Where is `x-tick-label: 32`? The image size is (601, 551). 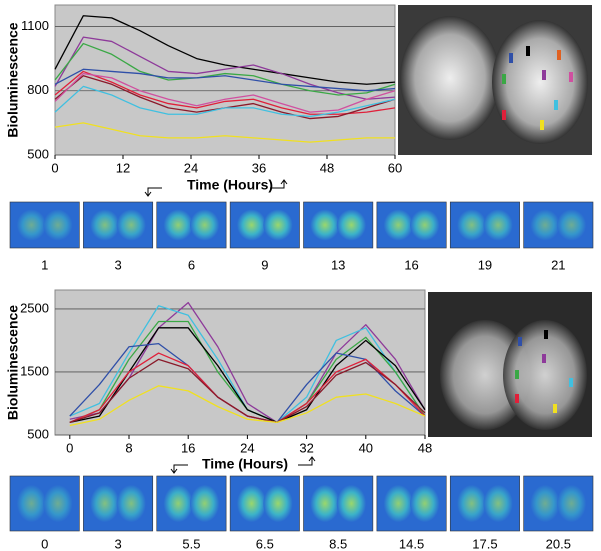 x-tick-label: 32 is located at coordinates (306, 447).